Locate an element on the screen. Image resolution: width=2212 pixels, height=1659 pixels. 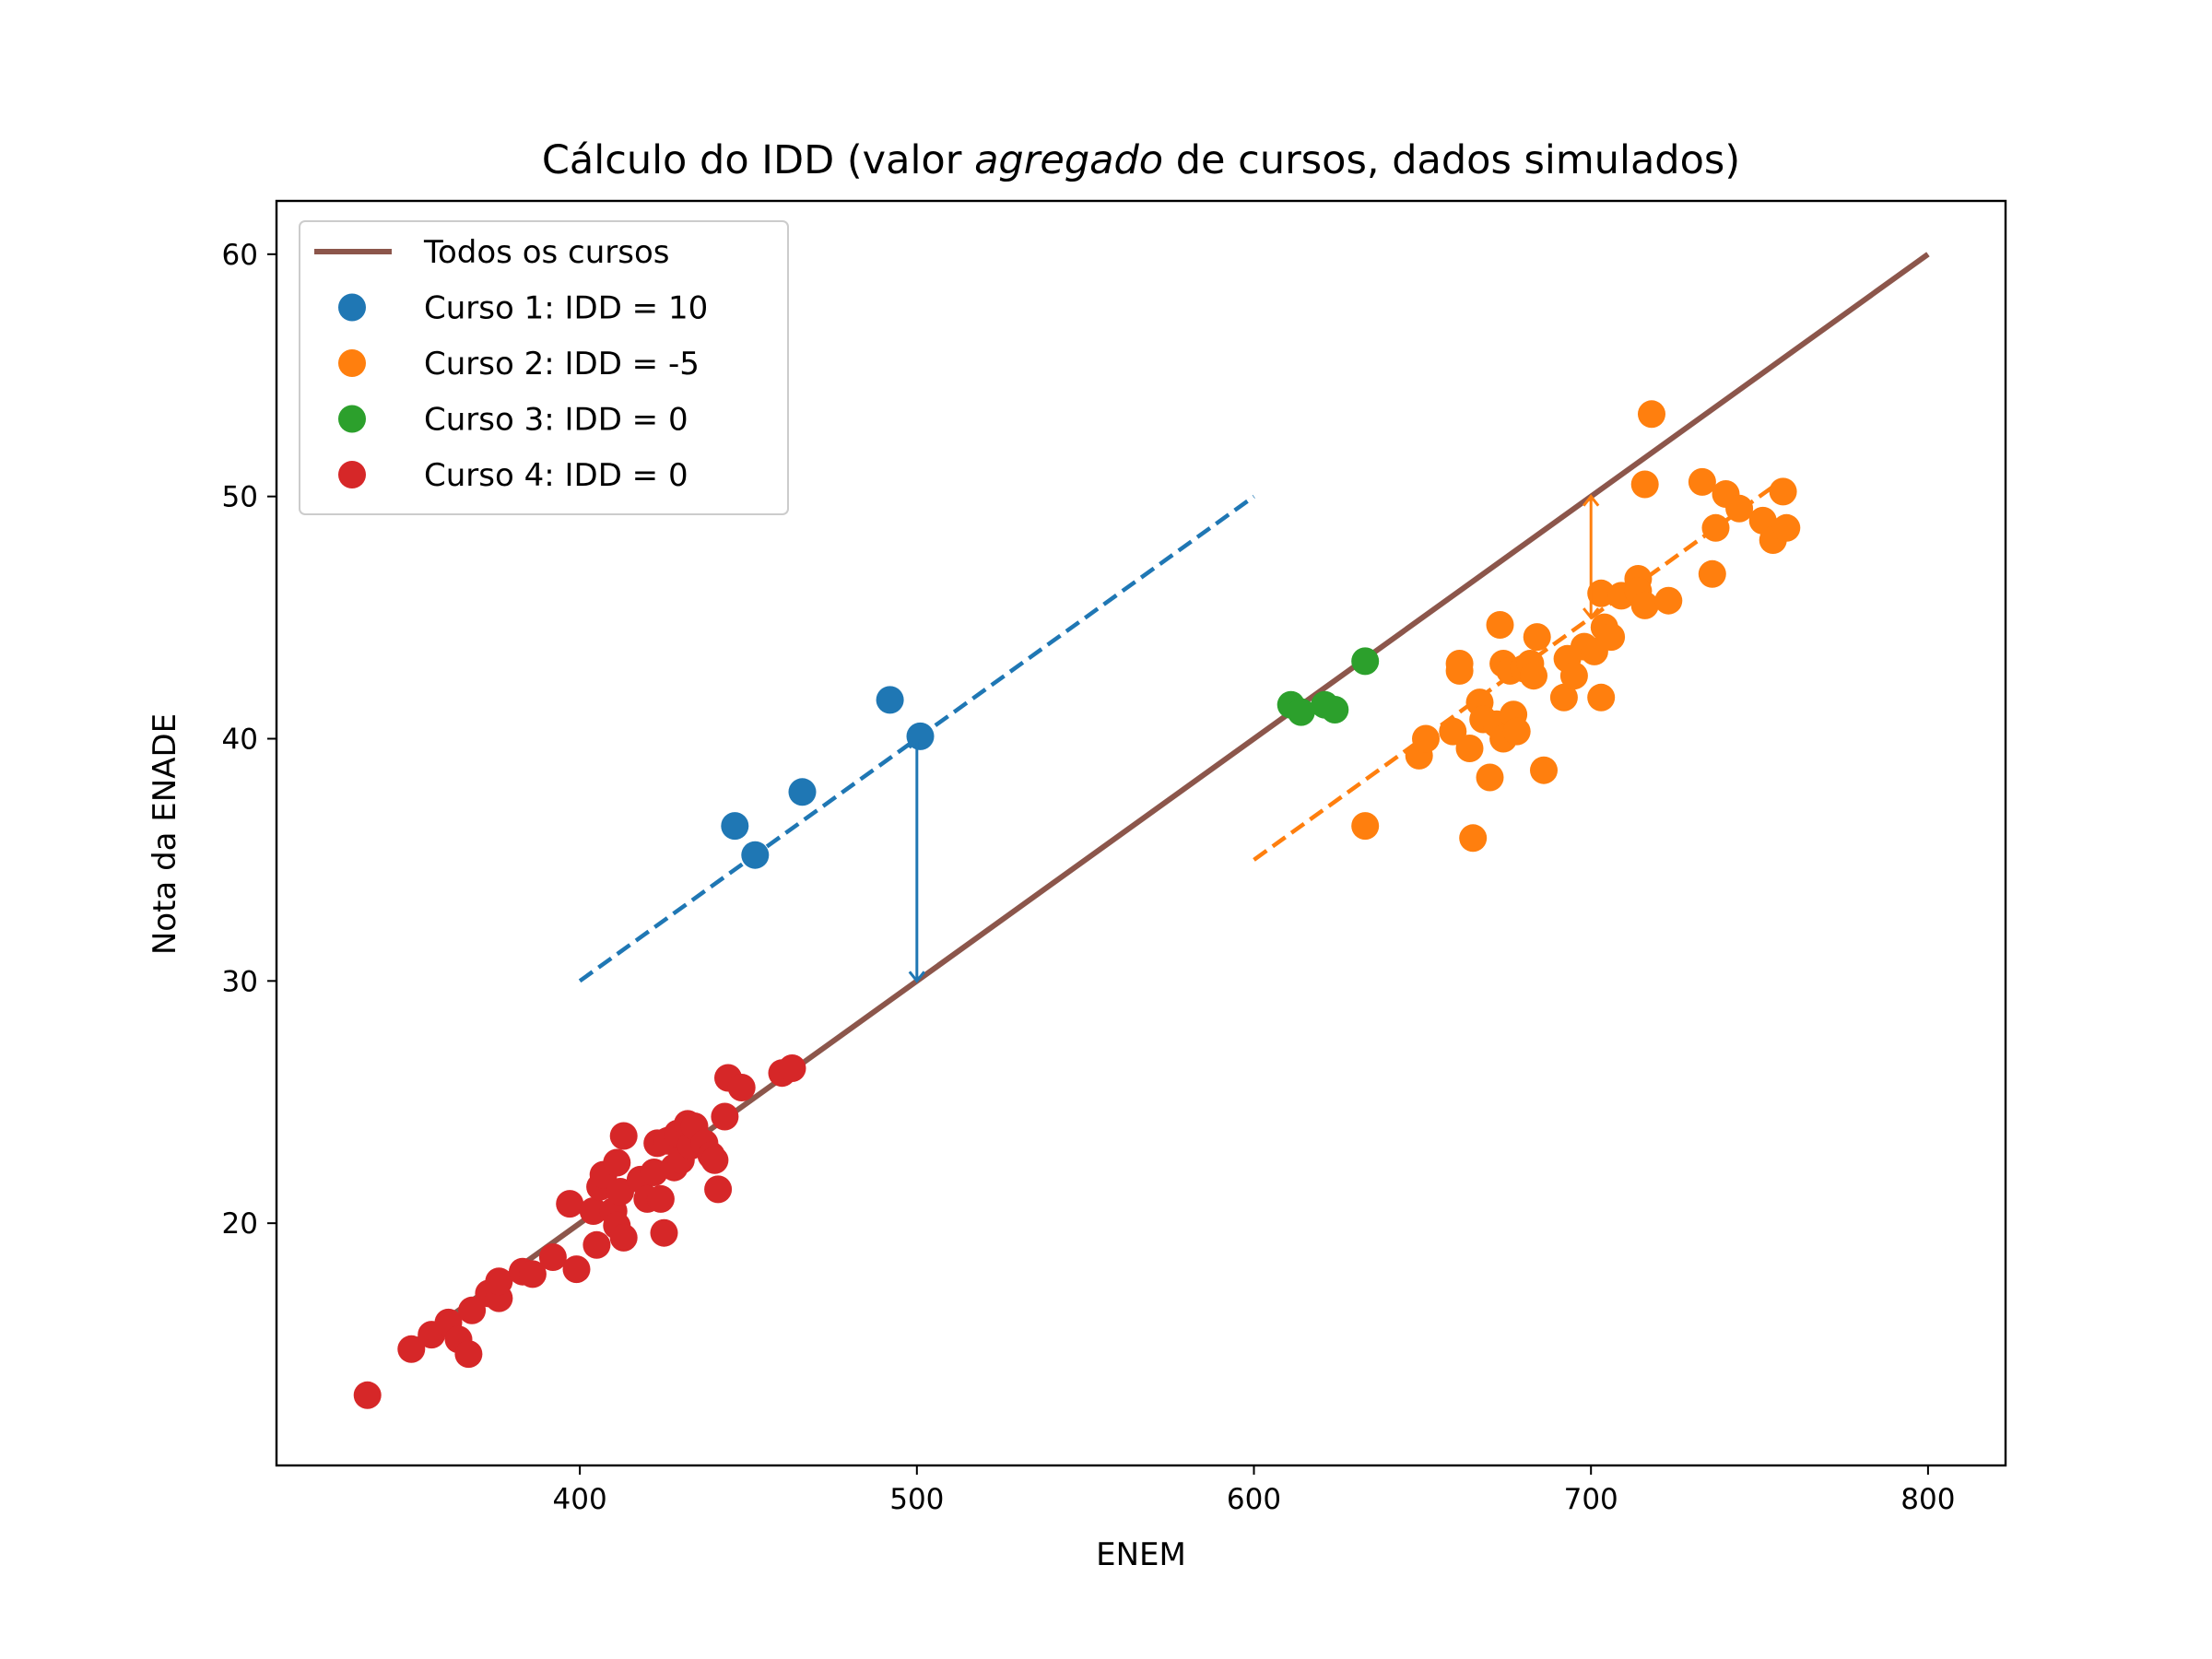
legend-box is located at coordinates (544, 367).